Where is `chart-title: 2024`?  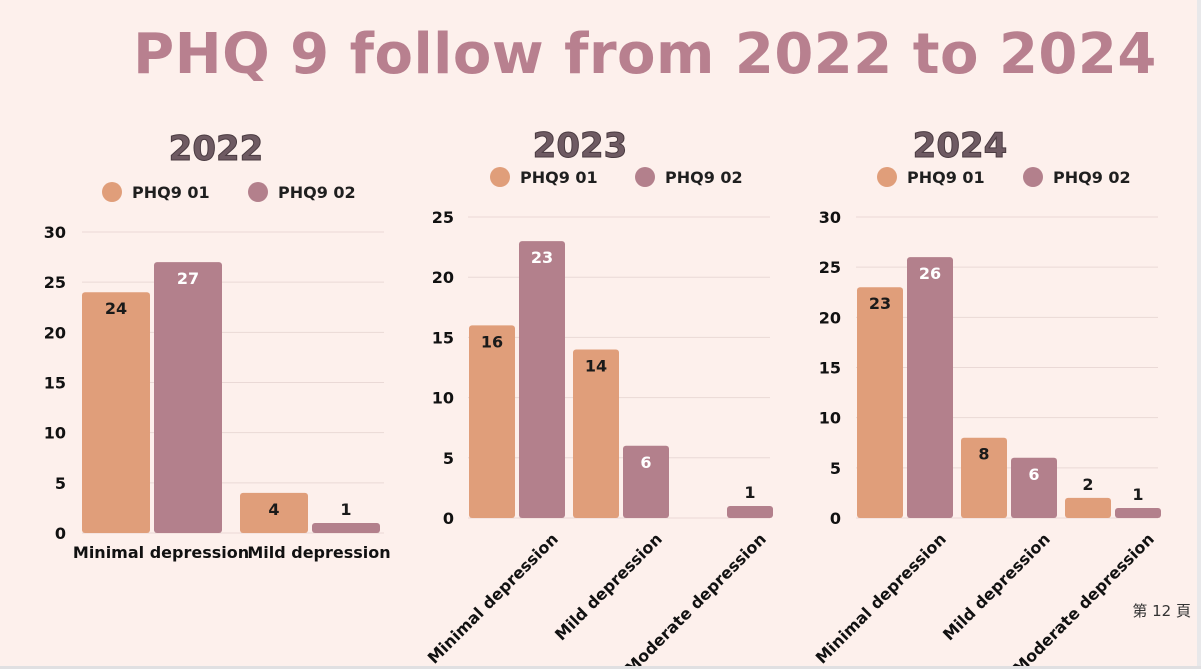
chart-title: 2024 is located at coordinates (960, 146).